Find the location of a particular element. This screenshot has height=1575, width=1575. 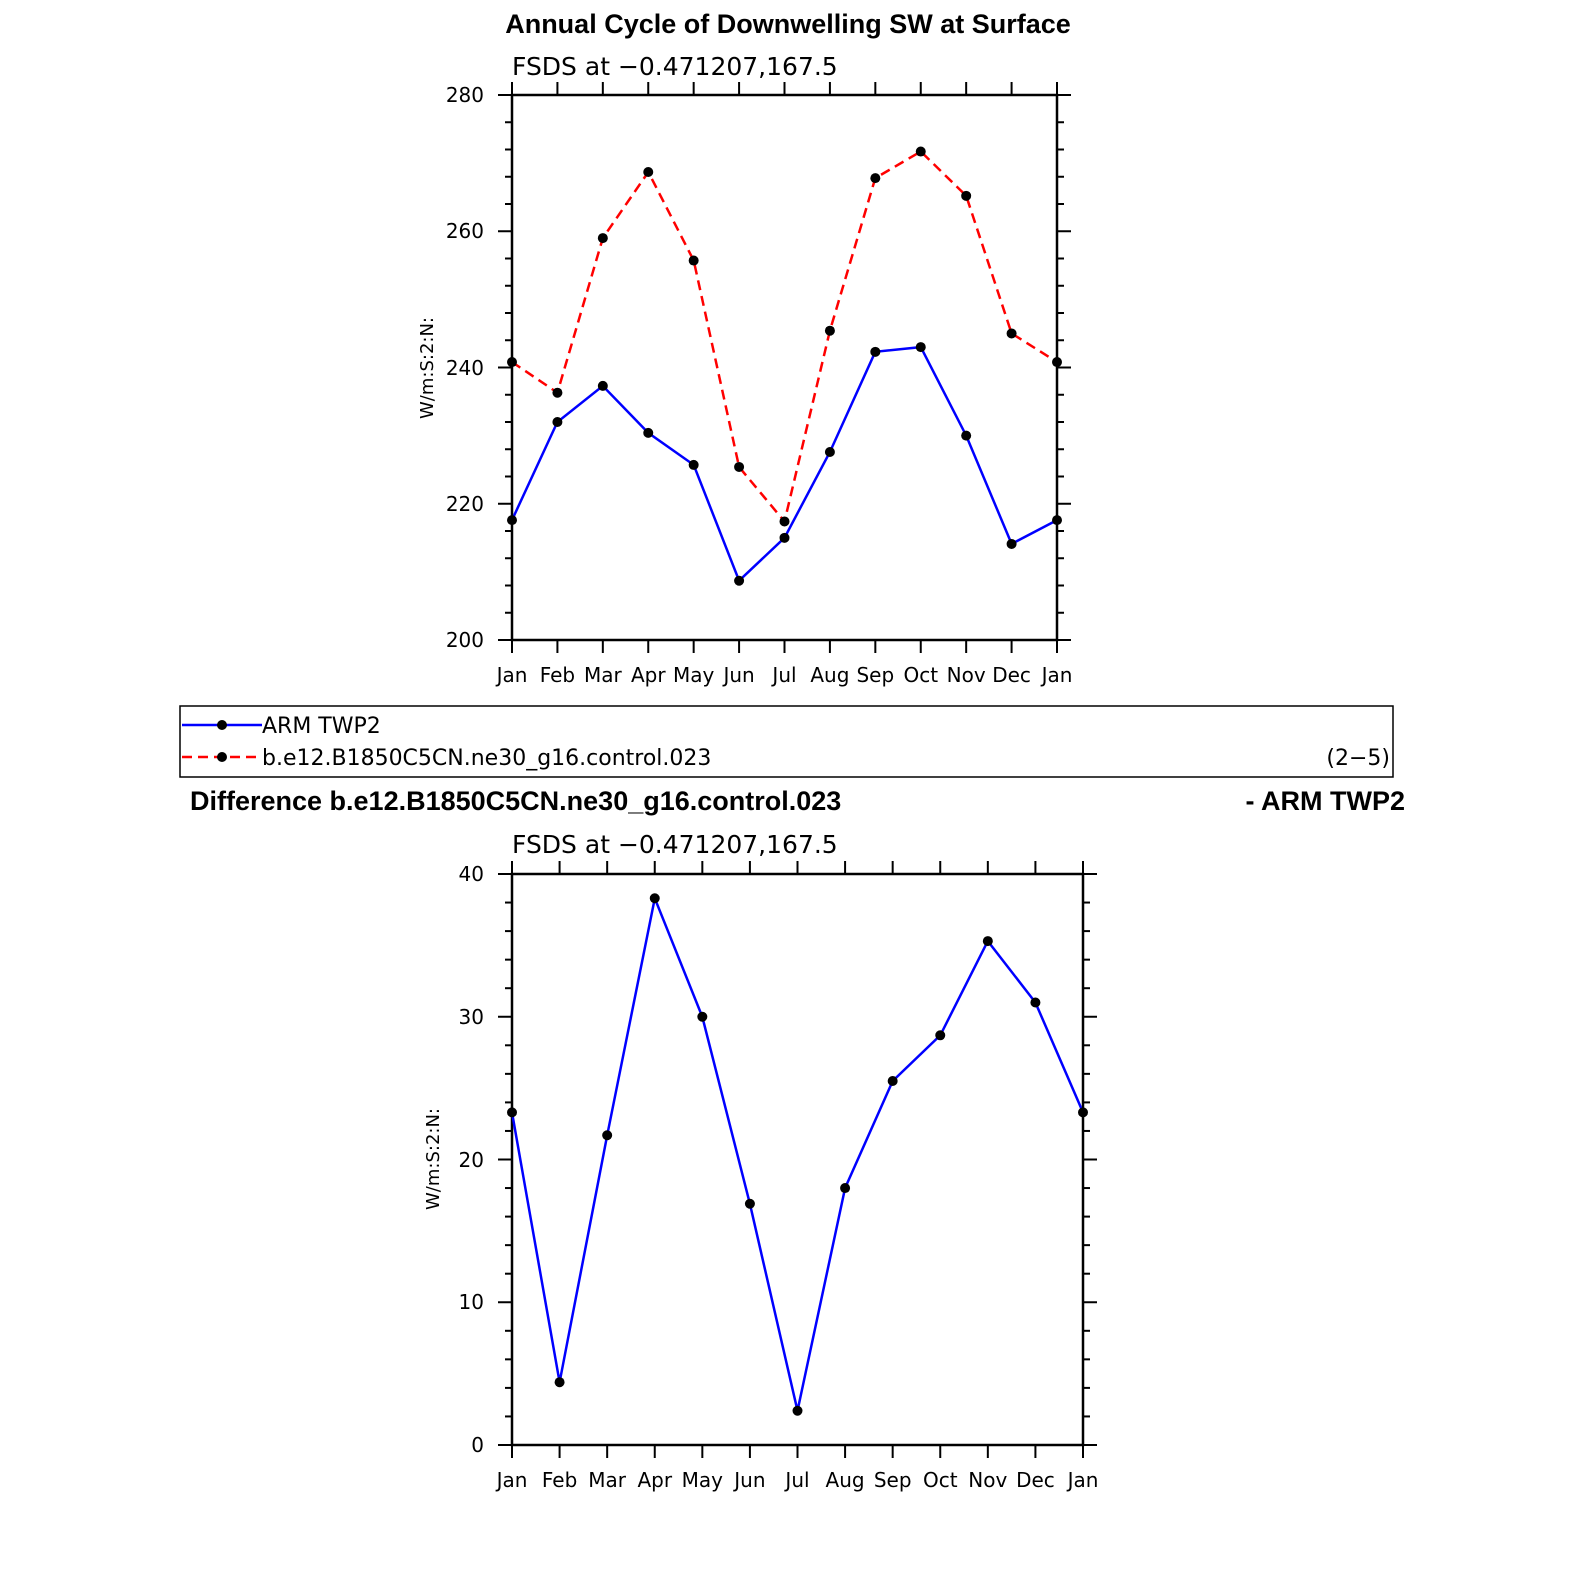

y-tick-labels: 200 220 240 260 280 is located at coordinates (465, 367).